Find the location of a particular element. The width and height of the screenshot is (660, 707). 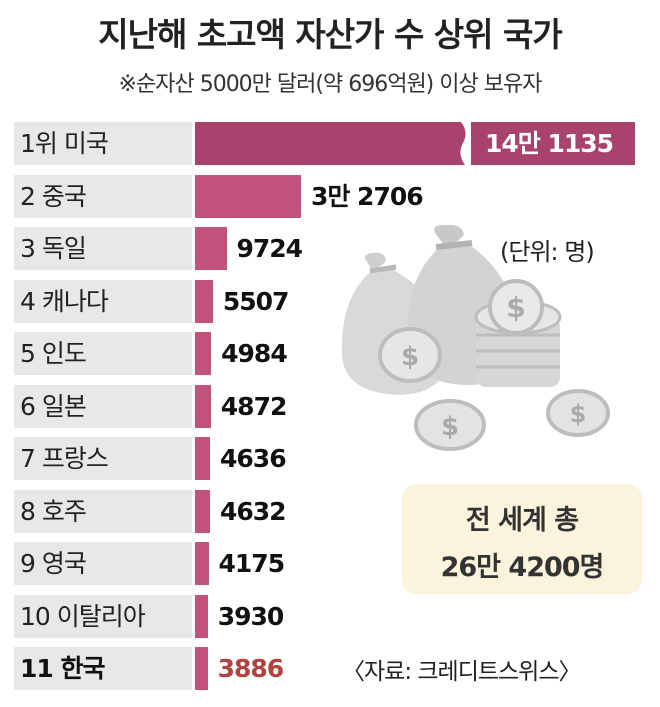

category-label: 4 캐나다 is located at coordinates (64, 301).